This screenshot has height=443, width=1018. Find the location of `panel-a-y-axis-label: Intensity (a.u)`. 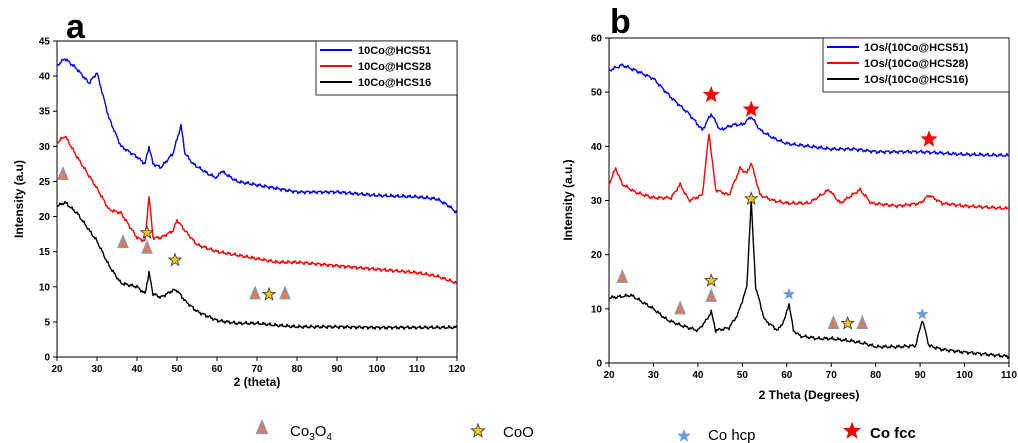

panel-a-y-axis-label: Intensity (a.u) is located at coordinates (19, 199).